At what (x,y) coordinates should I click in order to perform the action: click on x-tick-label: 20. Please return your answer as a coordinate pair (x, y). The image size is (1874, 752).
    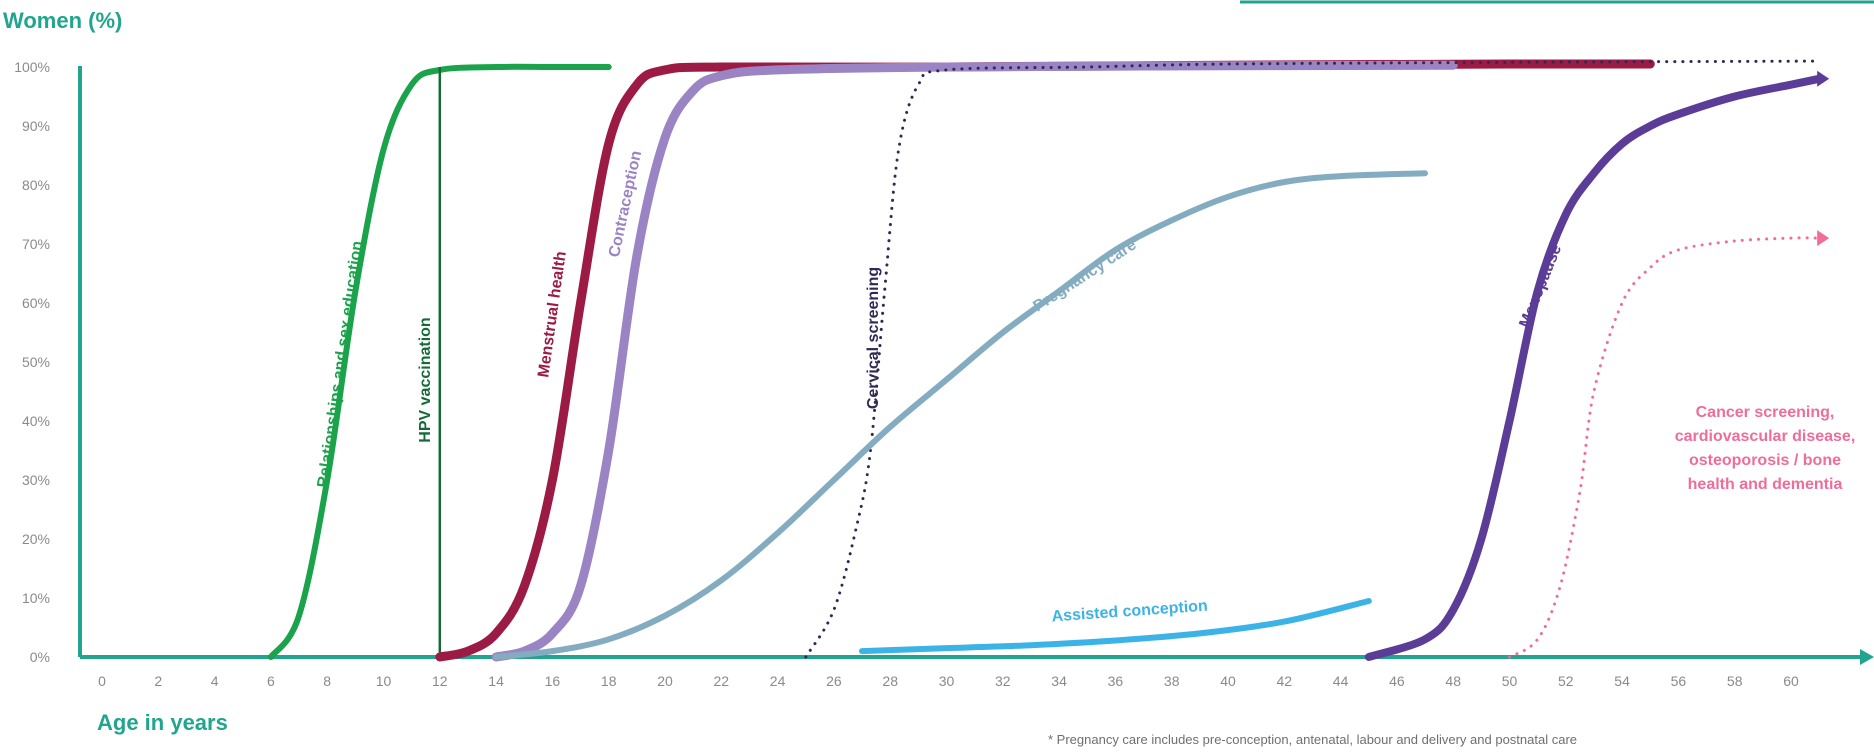
    Looking at the image, I should click on (665, 681).